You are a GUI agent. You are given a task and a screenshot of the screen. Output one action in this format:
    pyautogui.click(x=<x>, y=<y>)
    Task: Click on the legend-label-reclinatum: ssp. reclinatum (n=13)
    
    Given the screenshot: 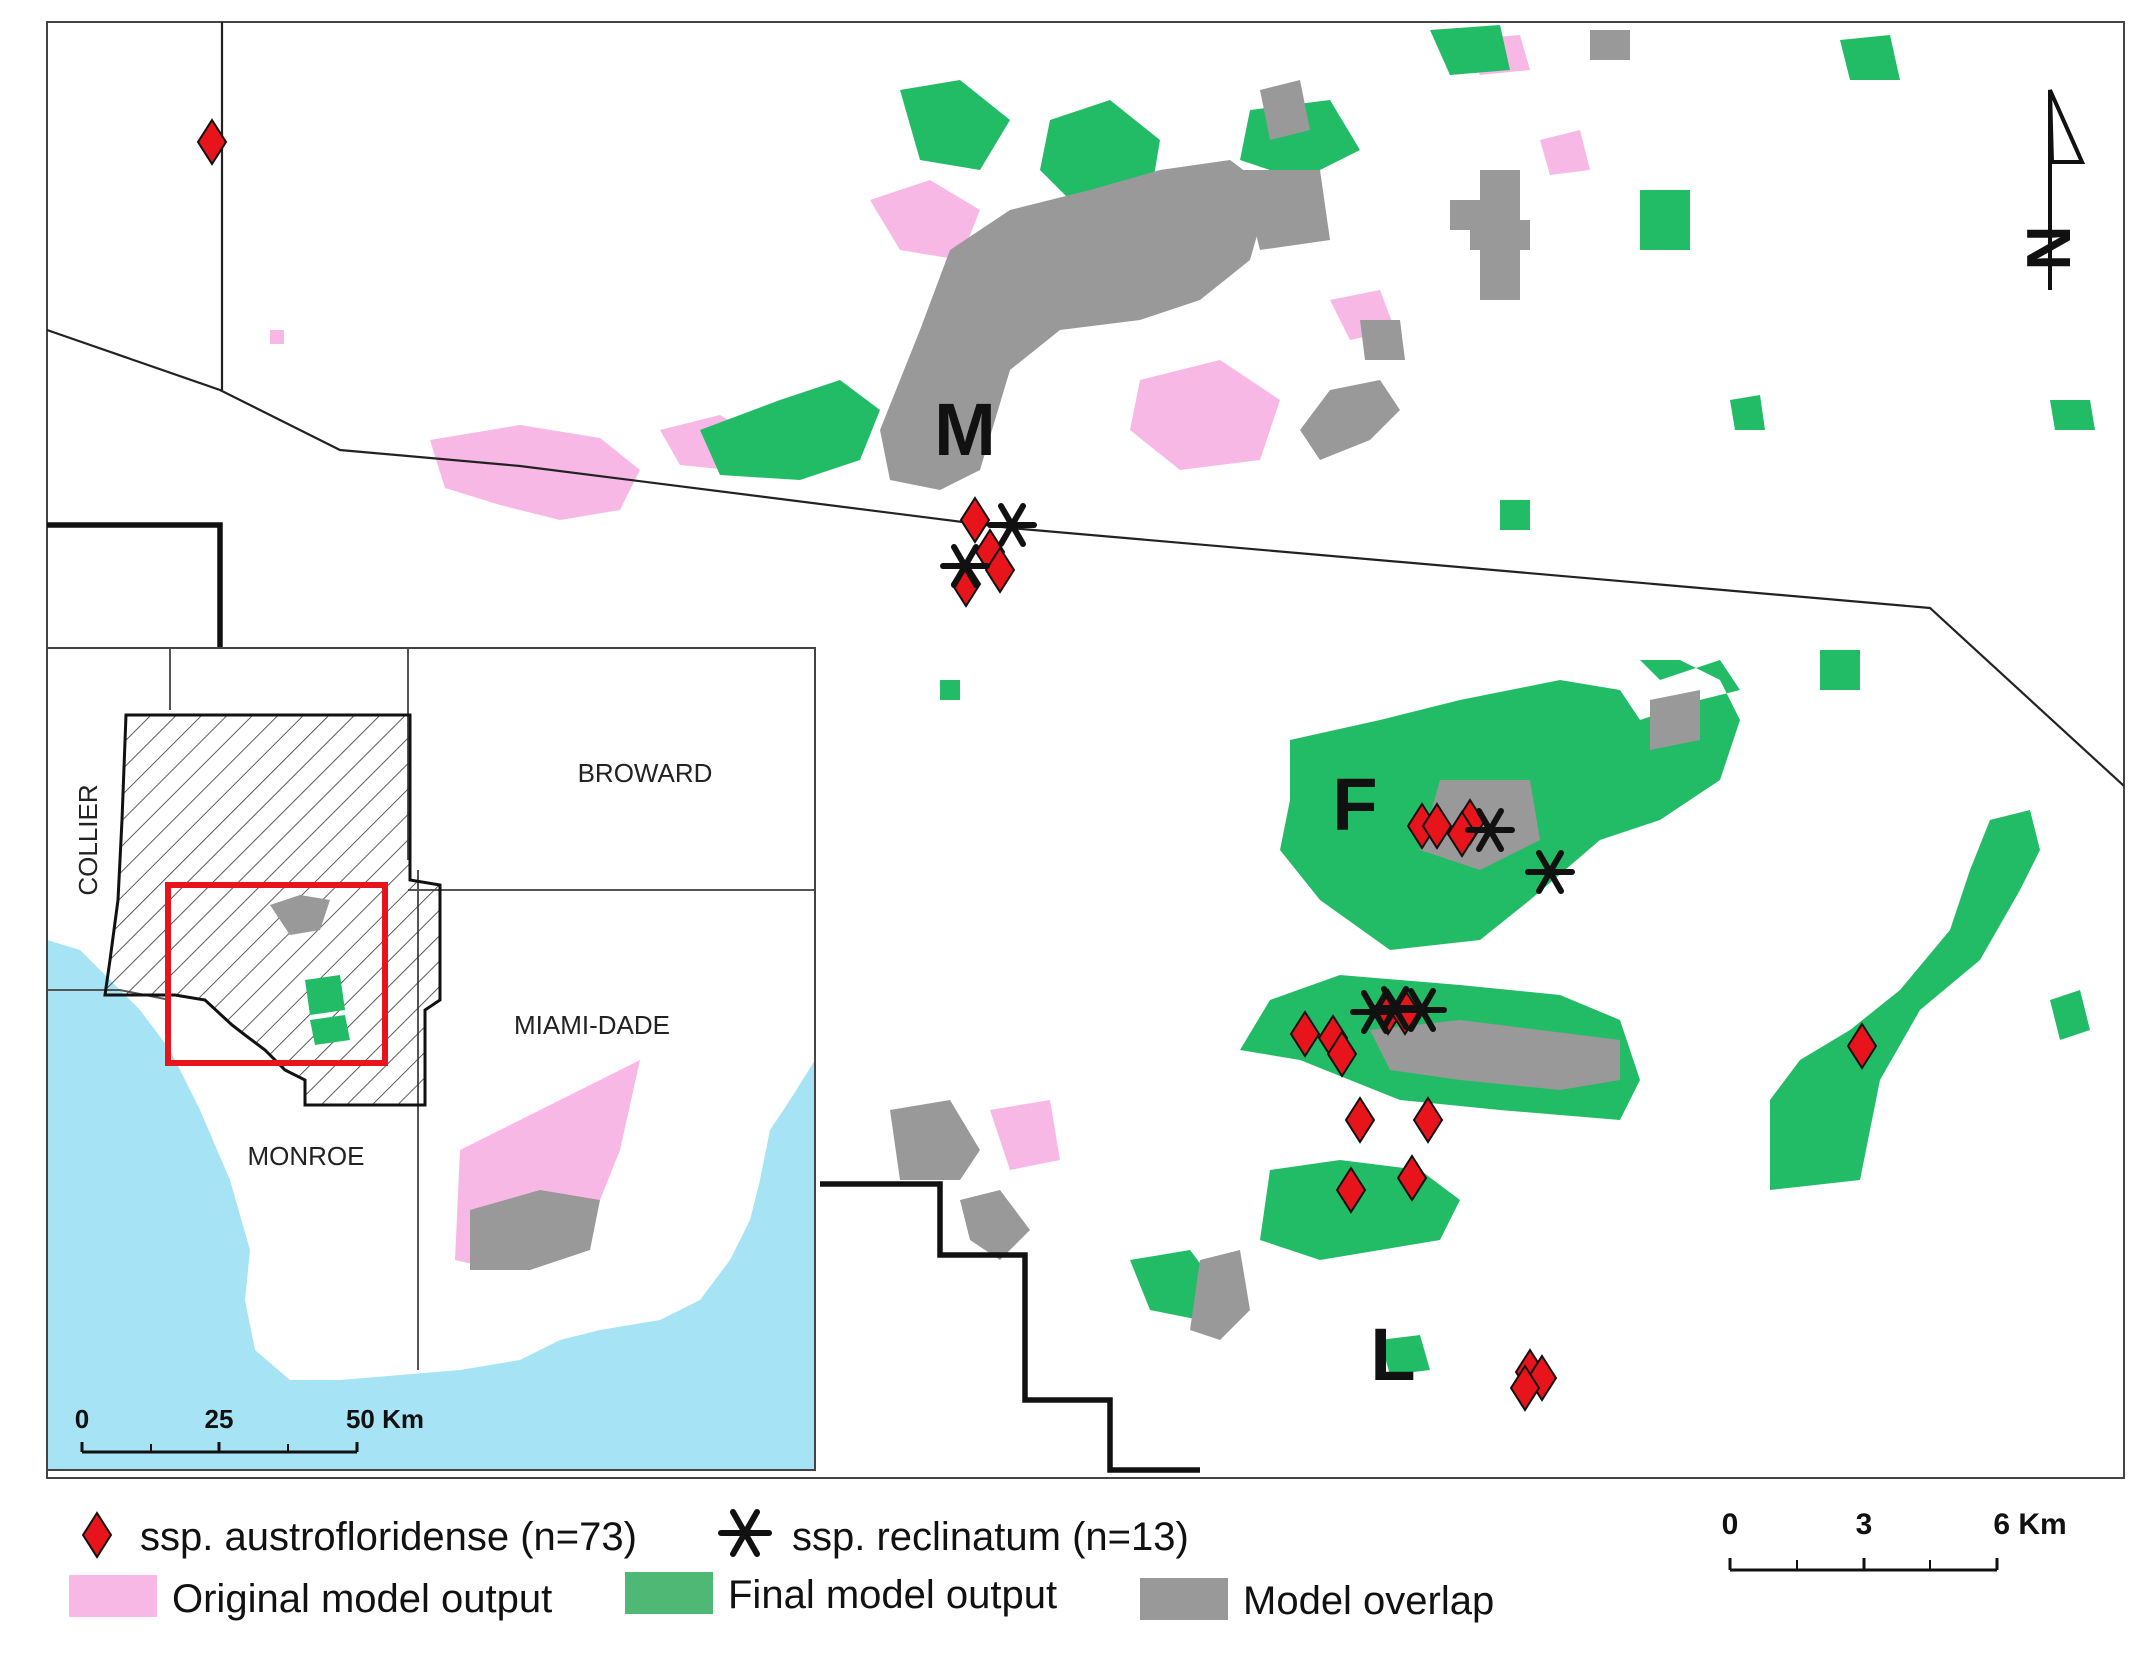 What is the action you would take?
    pyautogui.click(x=990, y=1537)
    